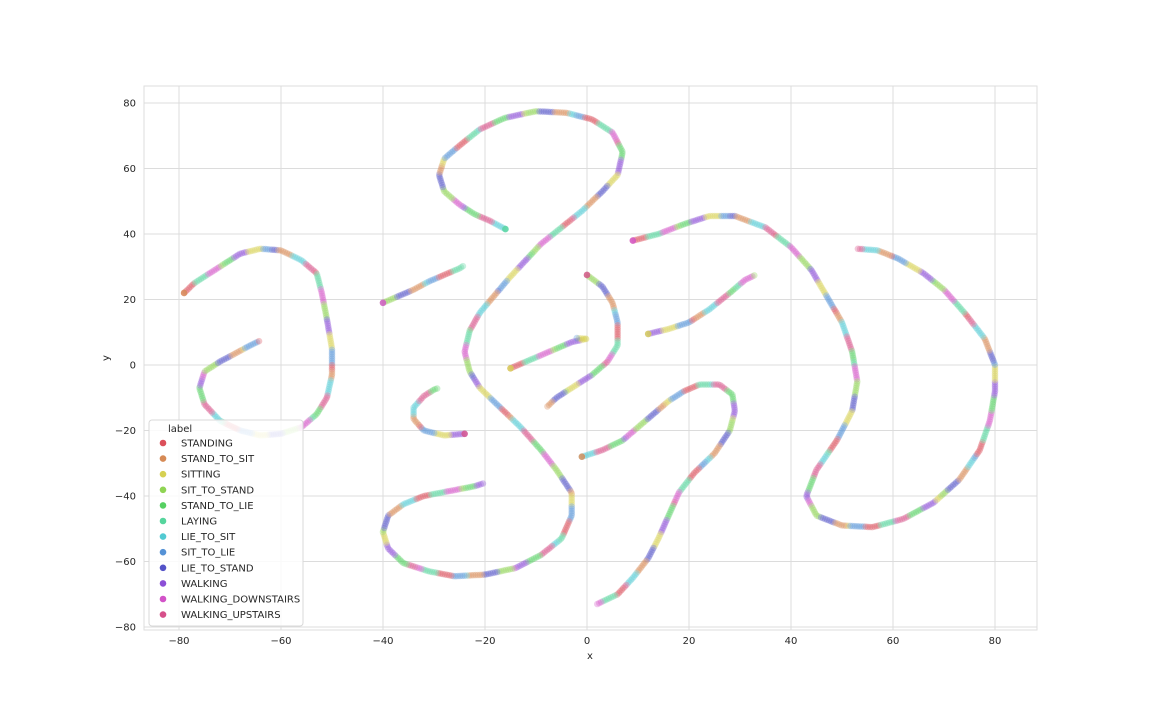 This screenshot has height=720, width=1152. Describe the element at coordinates (163, 490) in the screenshot. I see `legend-marker` at that location.